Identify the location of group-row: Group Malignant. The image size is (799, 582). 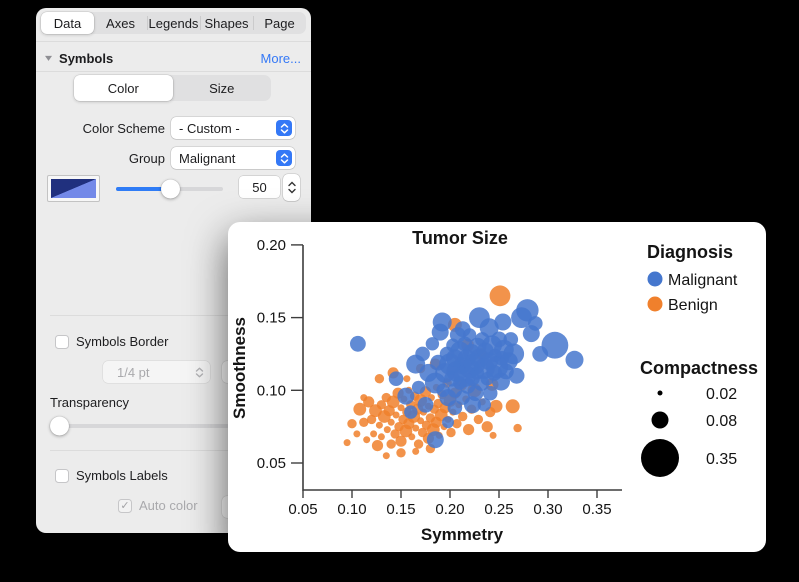
(165, 158).